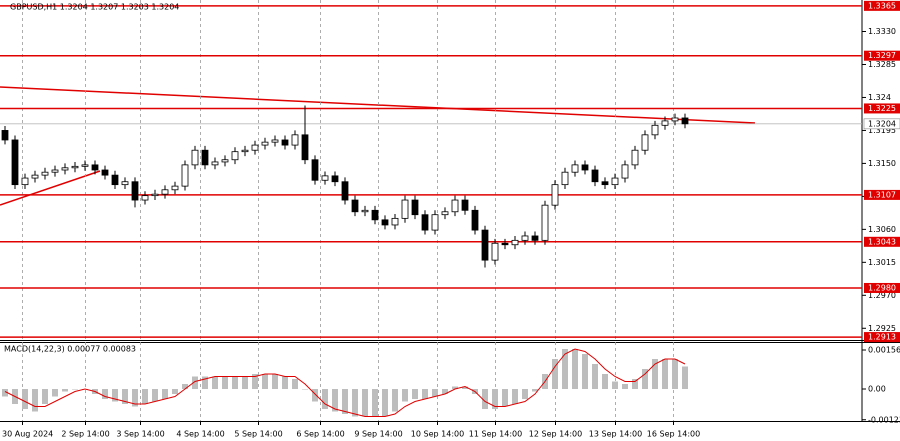  I want to click on x-tick-label: 4 Sep 14:00, so click(200, 434).